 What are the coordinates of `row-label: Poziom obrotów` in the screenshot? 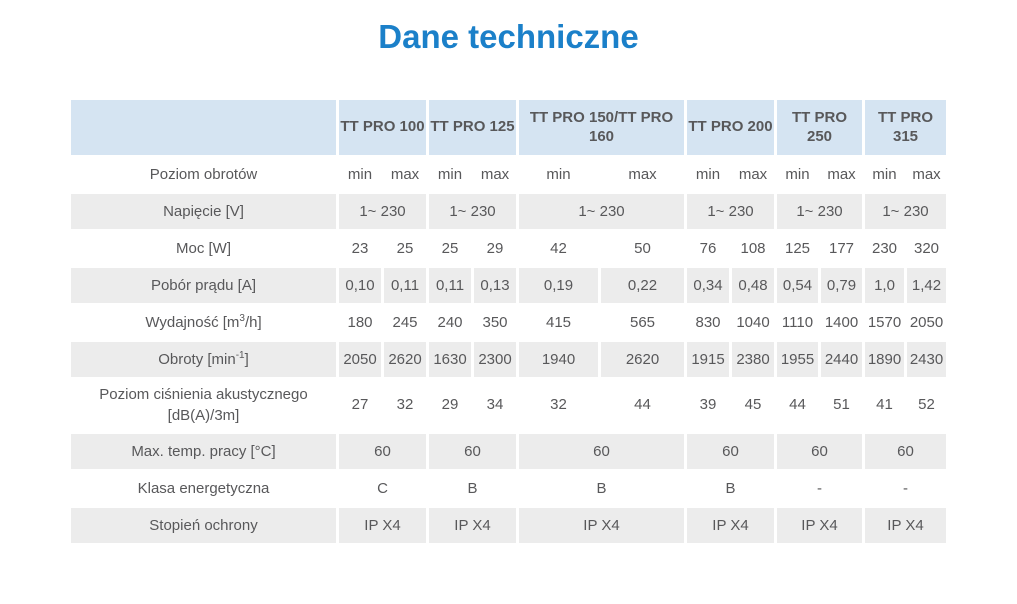 It's located at (203, 174).